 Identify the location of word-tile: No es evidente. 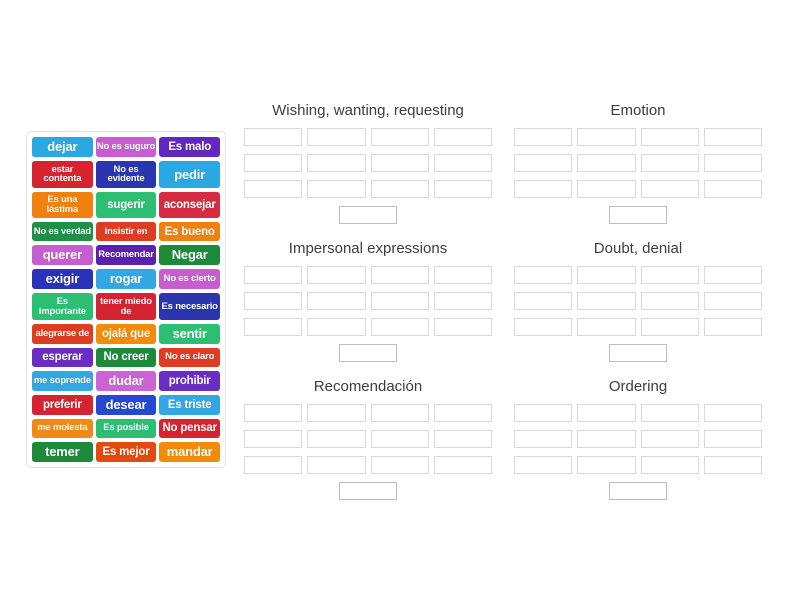
(126, 174).